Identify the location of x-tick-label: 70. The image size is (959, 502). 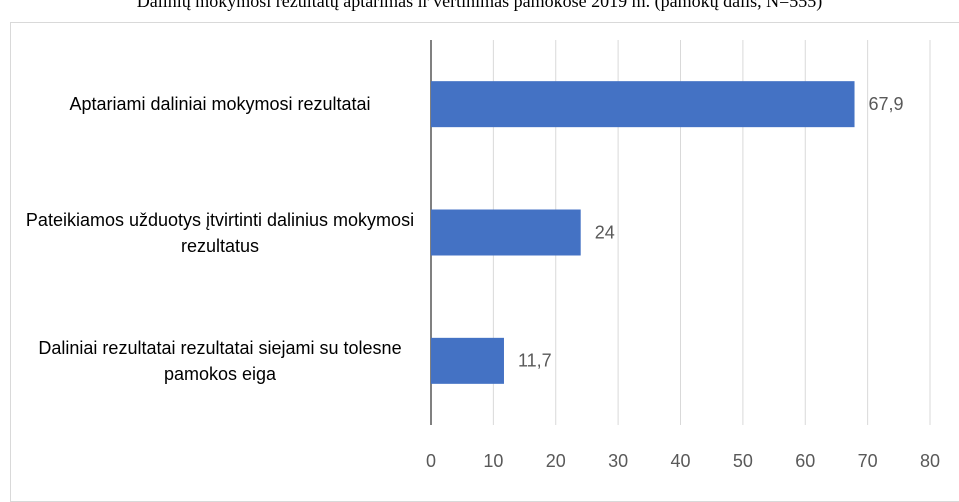
(868, 461).